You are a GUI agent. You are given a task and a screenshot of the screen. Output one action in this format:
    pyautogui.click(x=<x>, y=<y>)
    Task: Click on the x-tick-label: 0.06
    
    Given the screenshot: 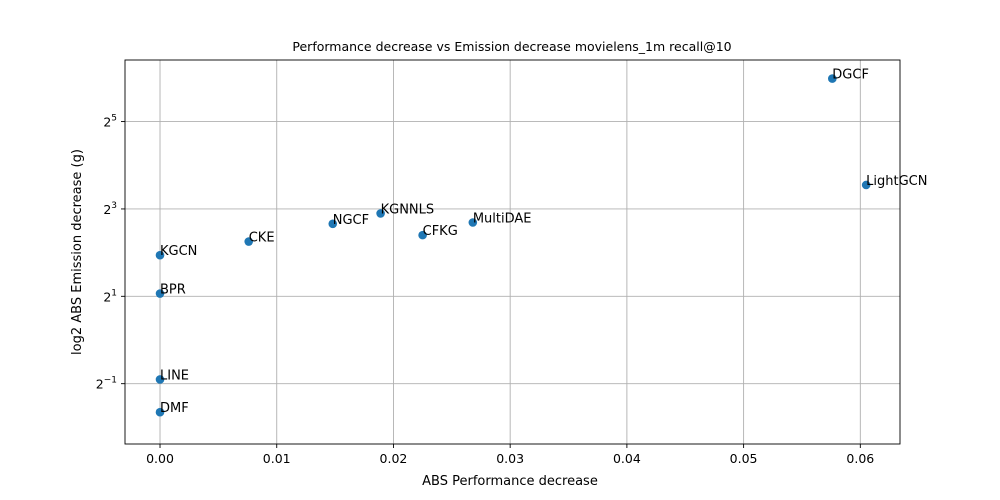 What is the action you would take?
    pyautogui.click(x=860, y=458)
    